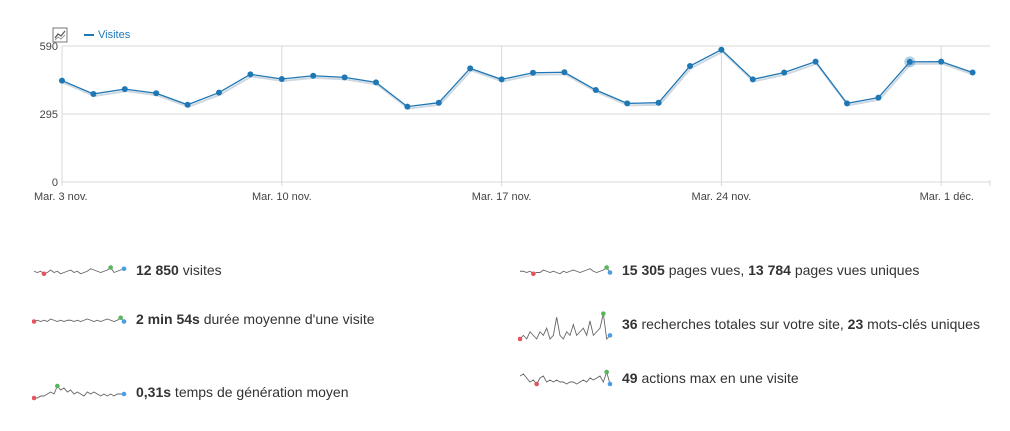 This screenshot has width=1010, height=431. Describe the element at coordinates (282, 197) in the screenshot. I see `x-tick-label: Mar. 10 nov.` at that location.